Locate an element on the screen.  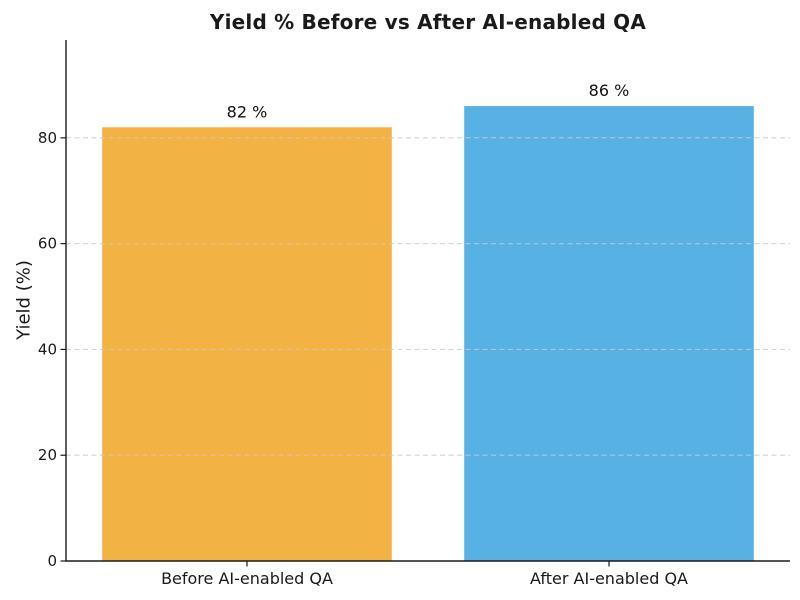
y-tick-label-40: 40 is located at coordinates (47, 349).